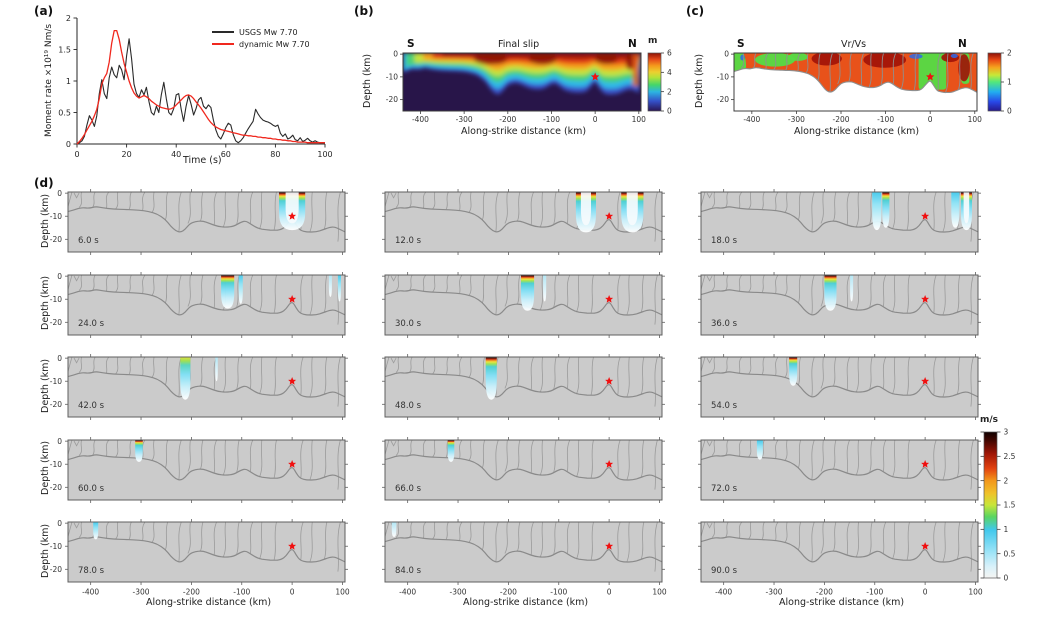 Image resolution: width=1042 pixels, height=618 pixels. I want to click on snapshot-time-label: 12.0 s, so click(408, 241).